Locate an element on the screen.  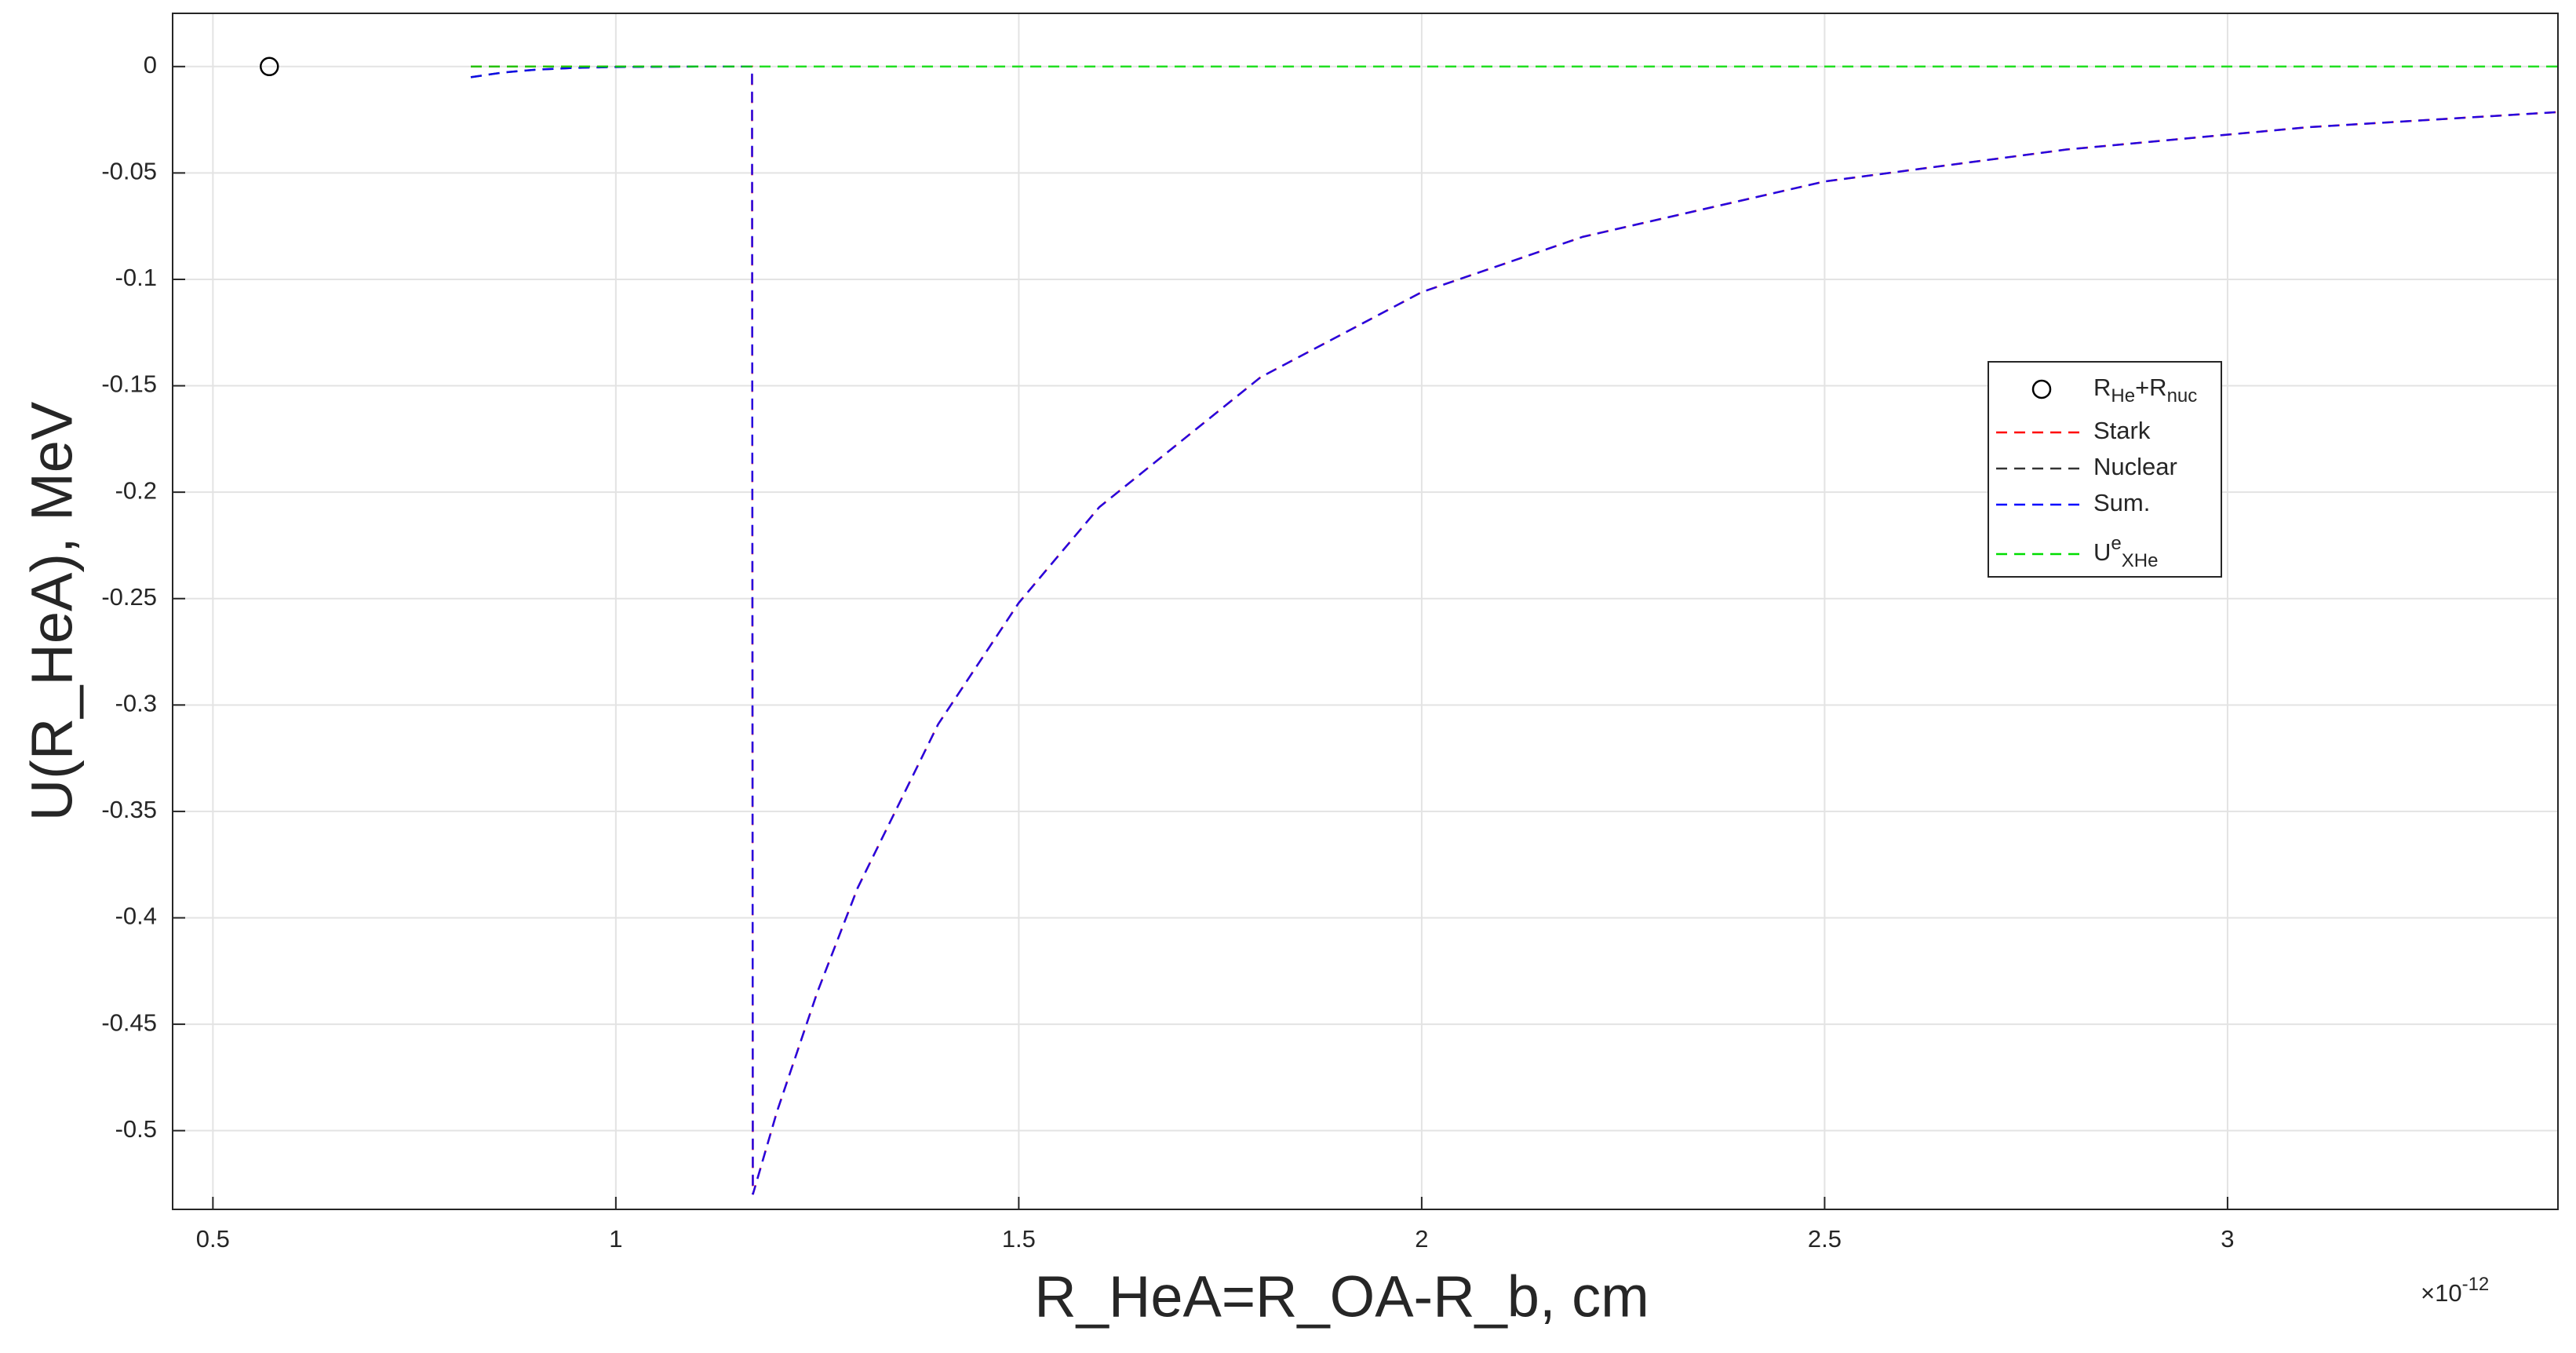
text-part: ×10 is located at coordinates (2441, 1293).